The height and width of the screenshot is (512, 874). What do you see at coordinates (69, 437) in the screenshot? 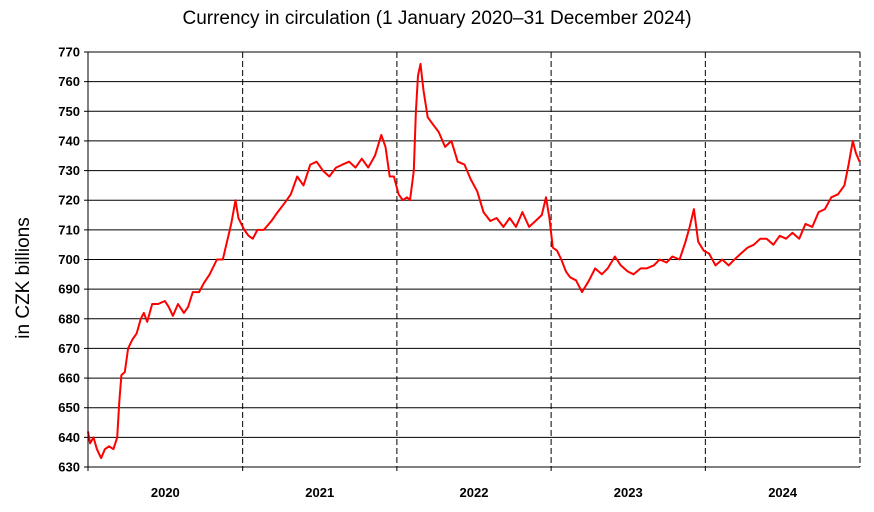
I see `y-tick-label: 640` at bounding box center [69, 437].